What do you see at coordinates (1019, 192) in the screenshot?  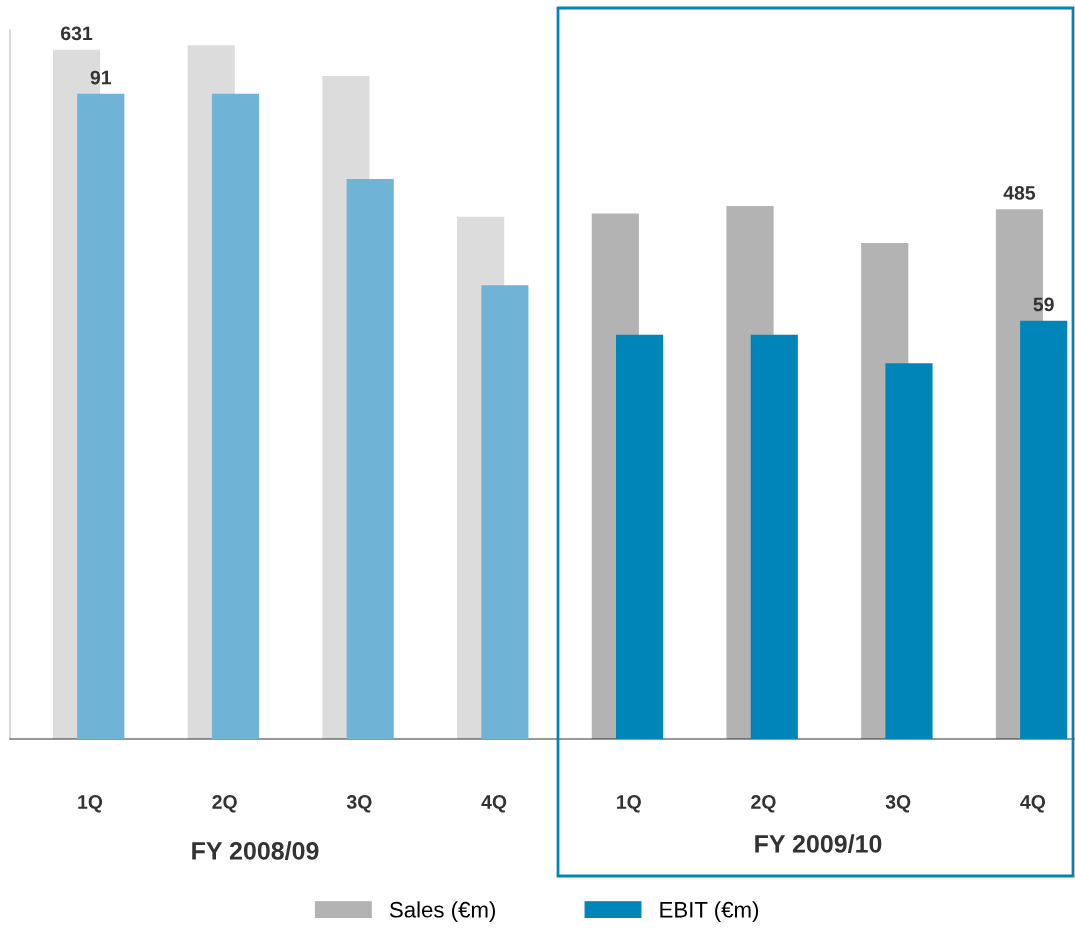 I see `data-label: 485` at bounding box center [1019, 192].